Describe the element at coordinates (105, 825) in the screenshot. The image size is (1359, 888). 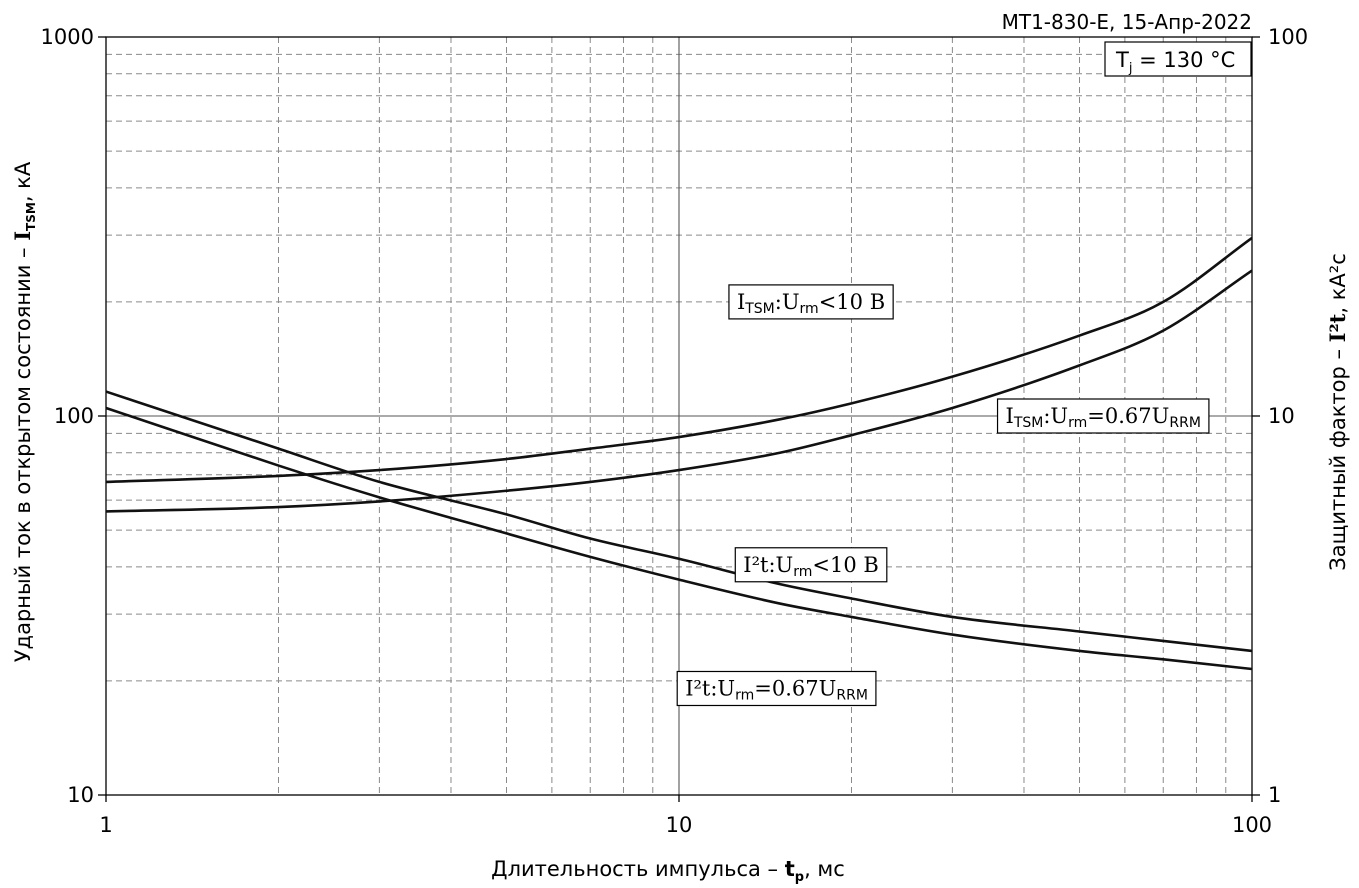
I see `x-tick-label: 1` at that location.